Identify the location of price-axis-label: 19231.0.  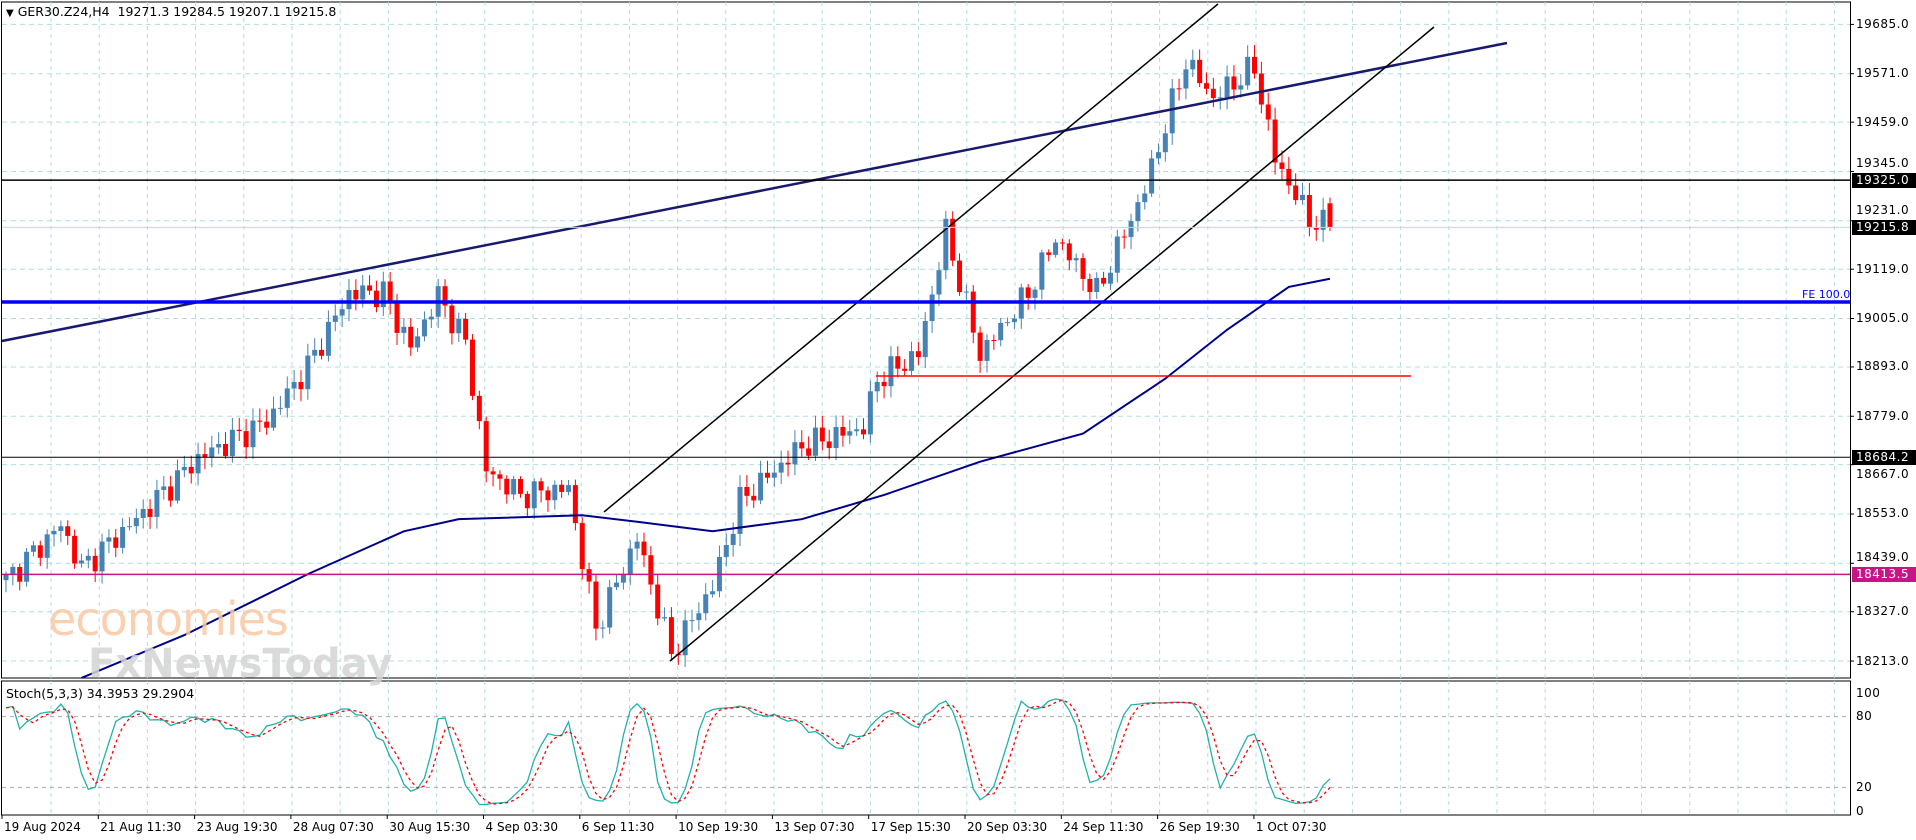
(1883, 209).